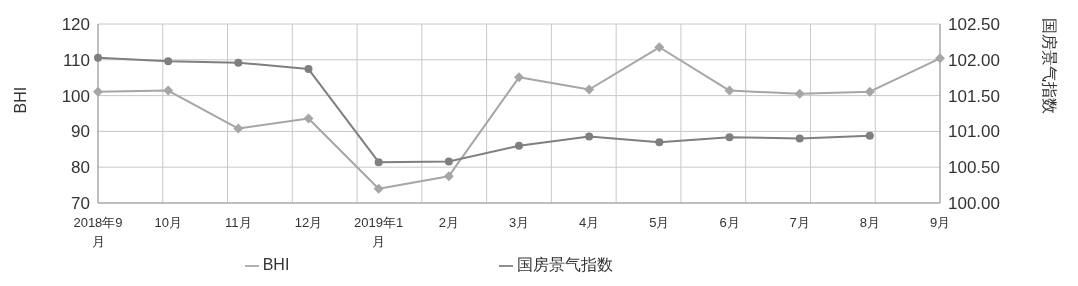 This screenshot has height=286, width=1078. What do you see at coordinates (974, 60) in the screenshot?
I see `y2-tick-label: 102.00` at bounding box center [974, 60].